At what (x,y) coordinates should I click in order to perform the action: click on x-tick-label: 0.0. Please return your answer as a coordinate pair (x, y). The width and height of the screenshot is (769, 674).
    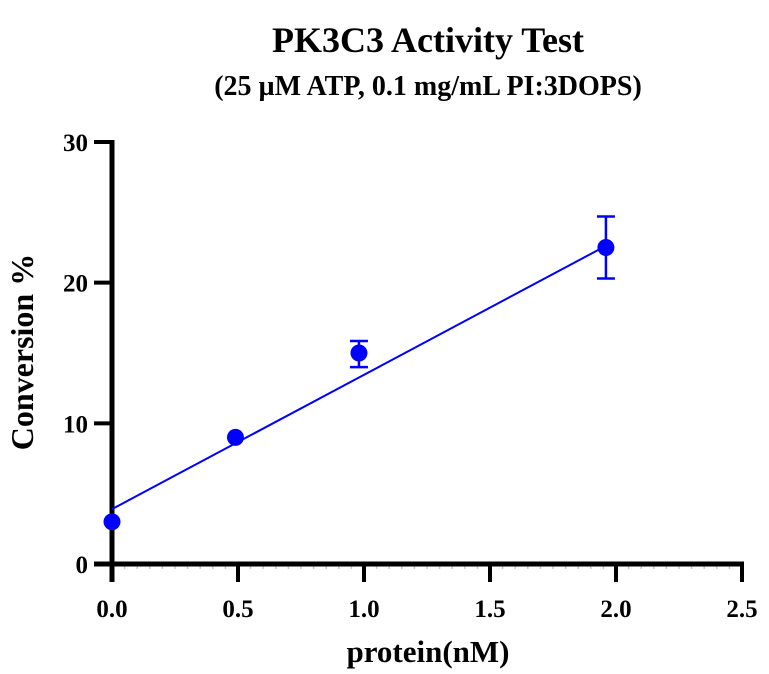
    Looking at the image, I should click on (111, 609).